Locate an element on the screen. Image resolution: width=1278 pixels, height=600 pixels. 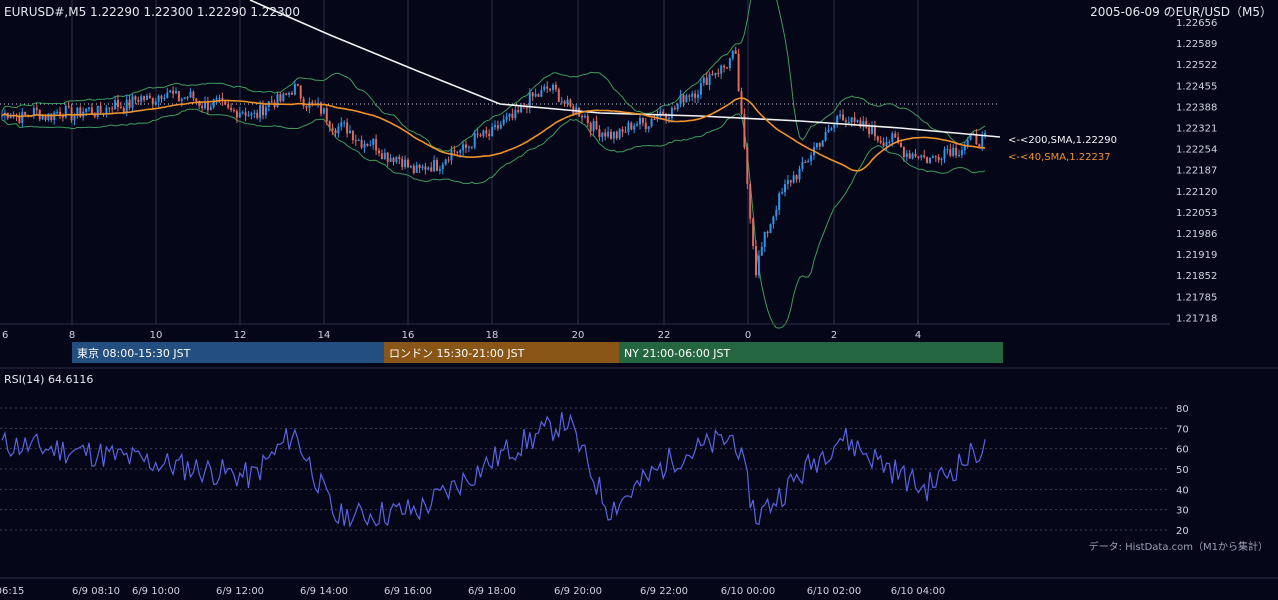
rsi-line is located at coordinates (493, 470).